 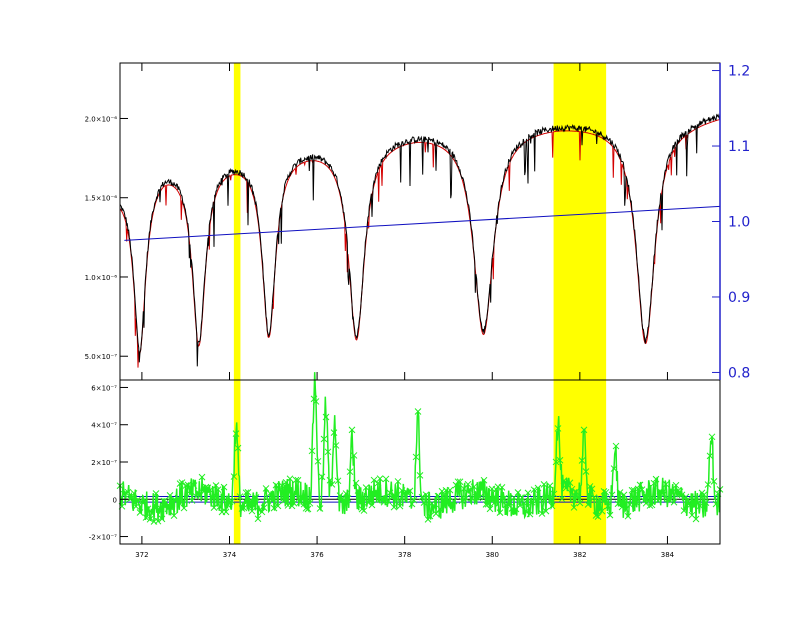 I want to click on right-y-tick-label: 0.8, so click(x=739, y=373).